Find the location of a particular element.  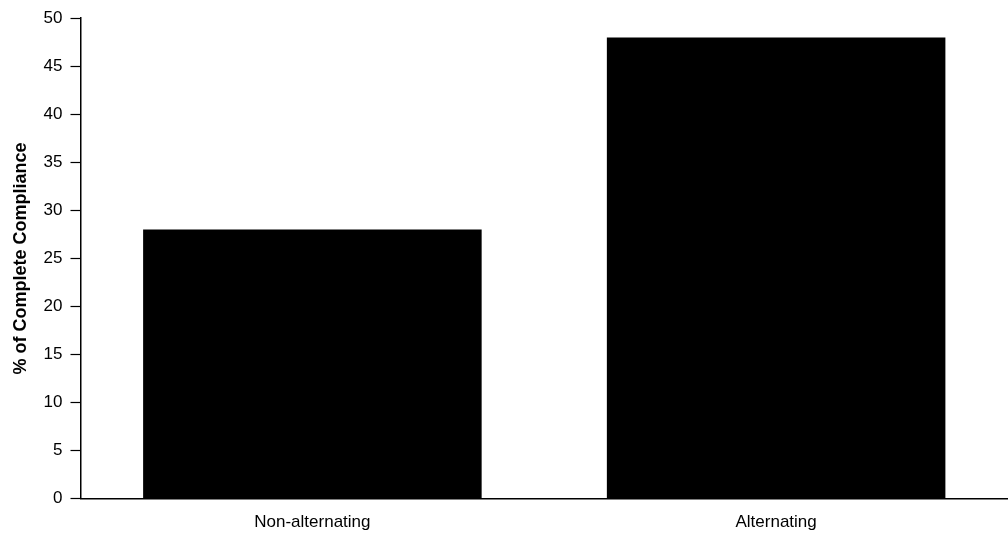

x-tick-label: Non-alternating is located at coordinates (312, 522).